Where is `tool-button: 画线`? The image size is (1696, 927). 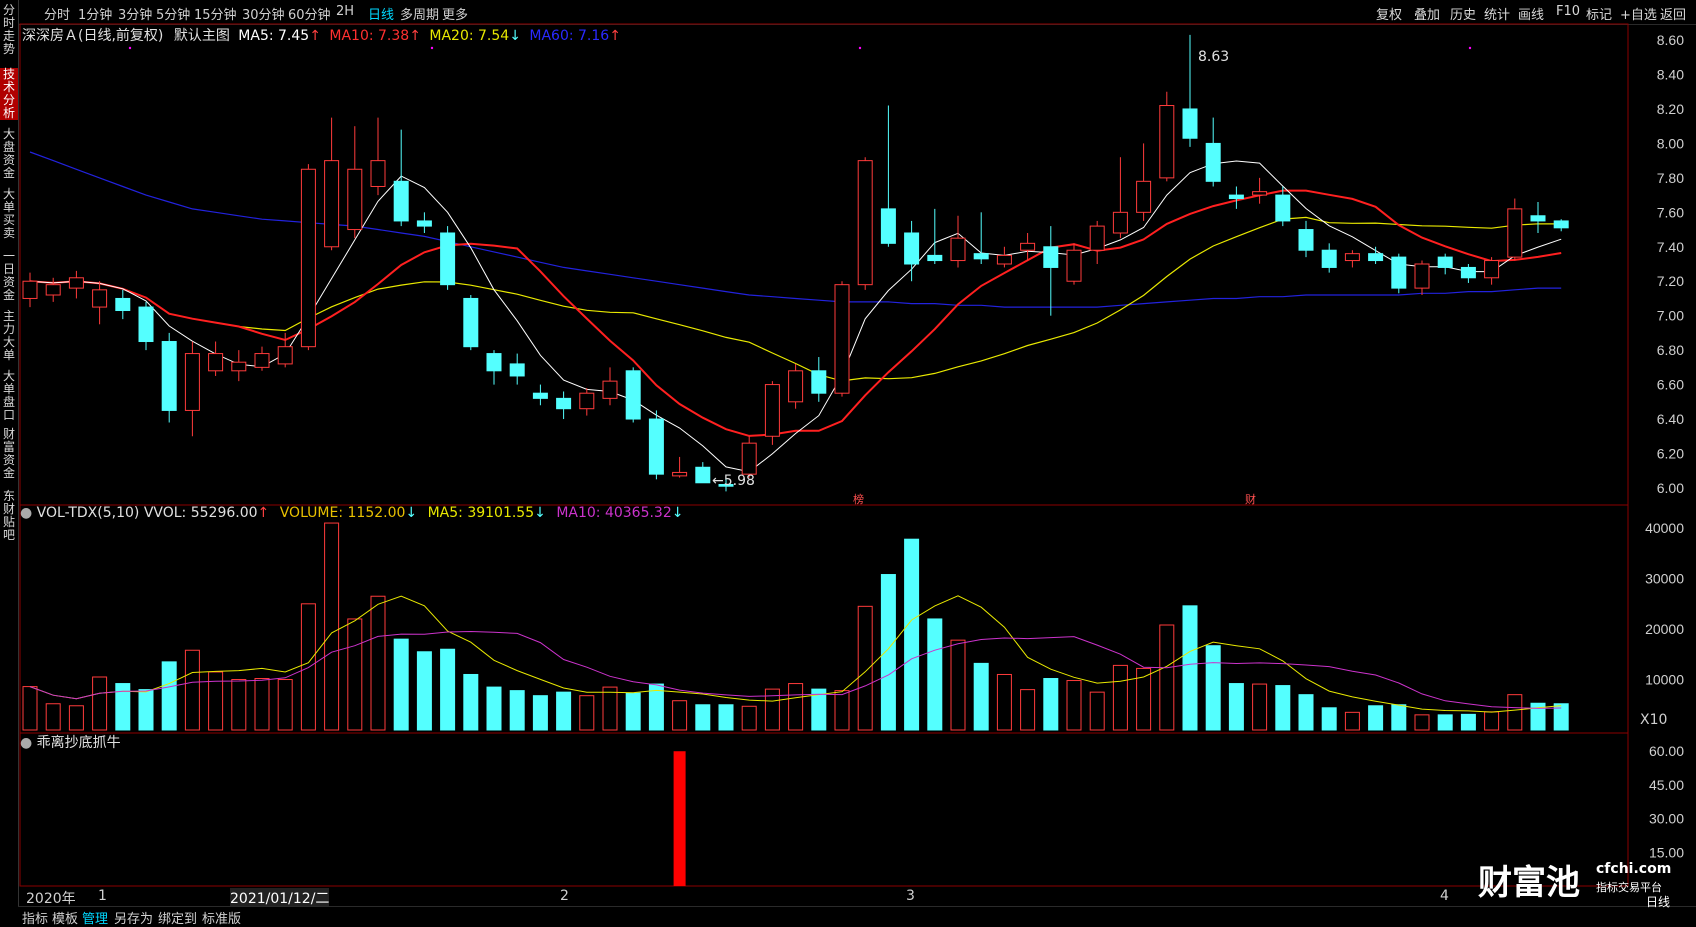 tool-button: 画线 is located at coordinates (1531, 15).